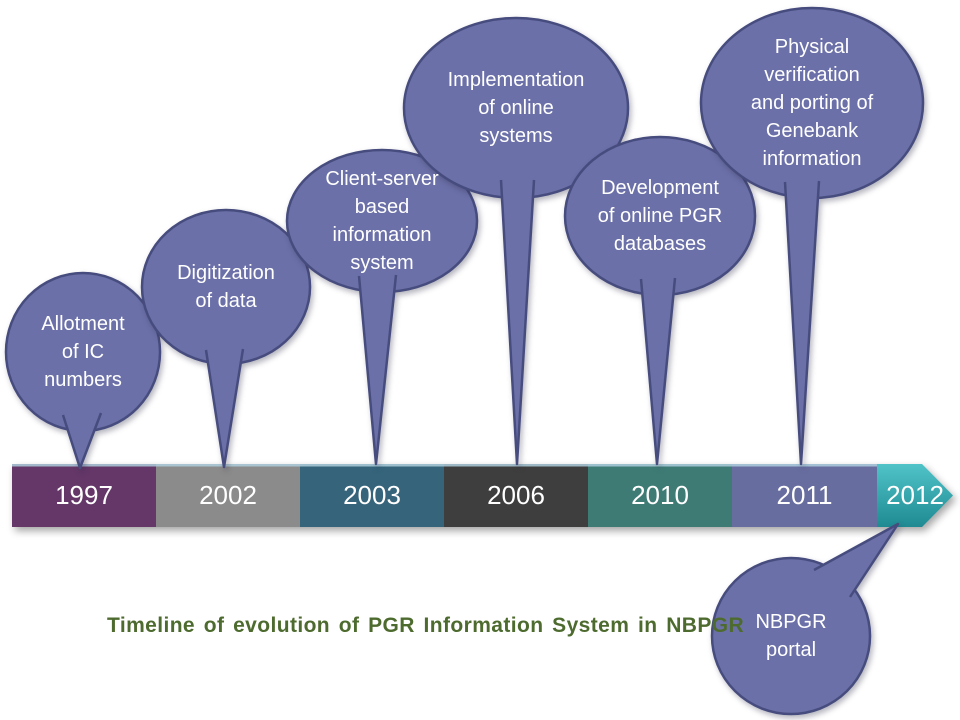 Image resolution: width=960 pixels, height=720 pixels. What do you see at coordinates (224, 408) in the screenshot?
I see `callout-tail-2002` at bounding box center [224, 408].